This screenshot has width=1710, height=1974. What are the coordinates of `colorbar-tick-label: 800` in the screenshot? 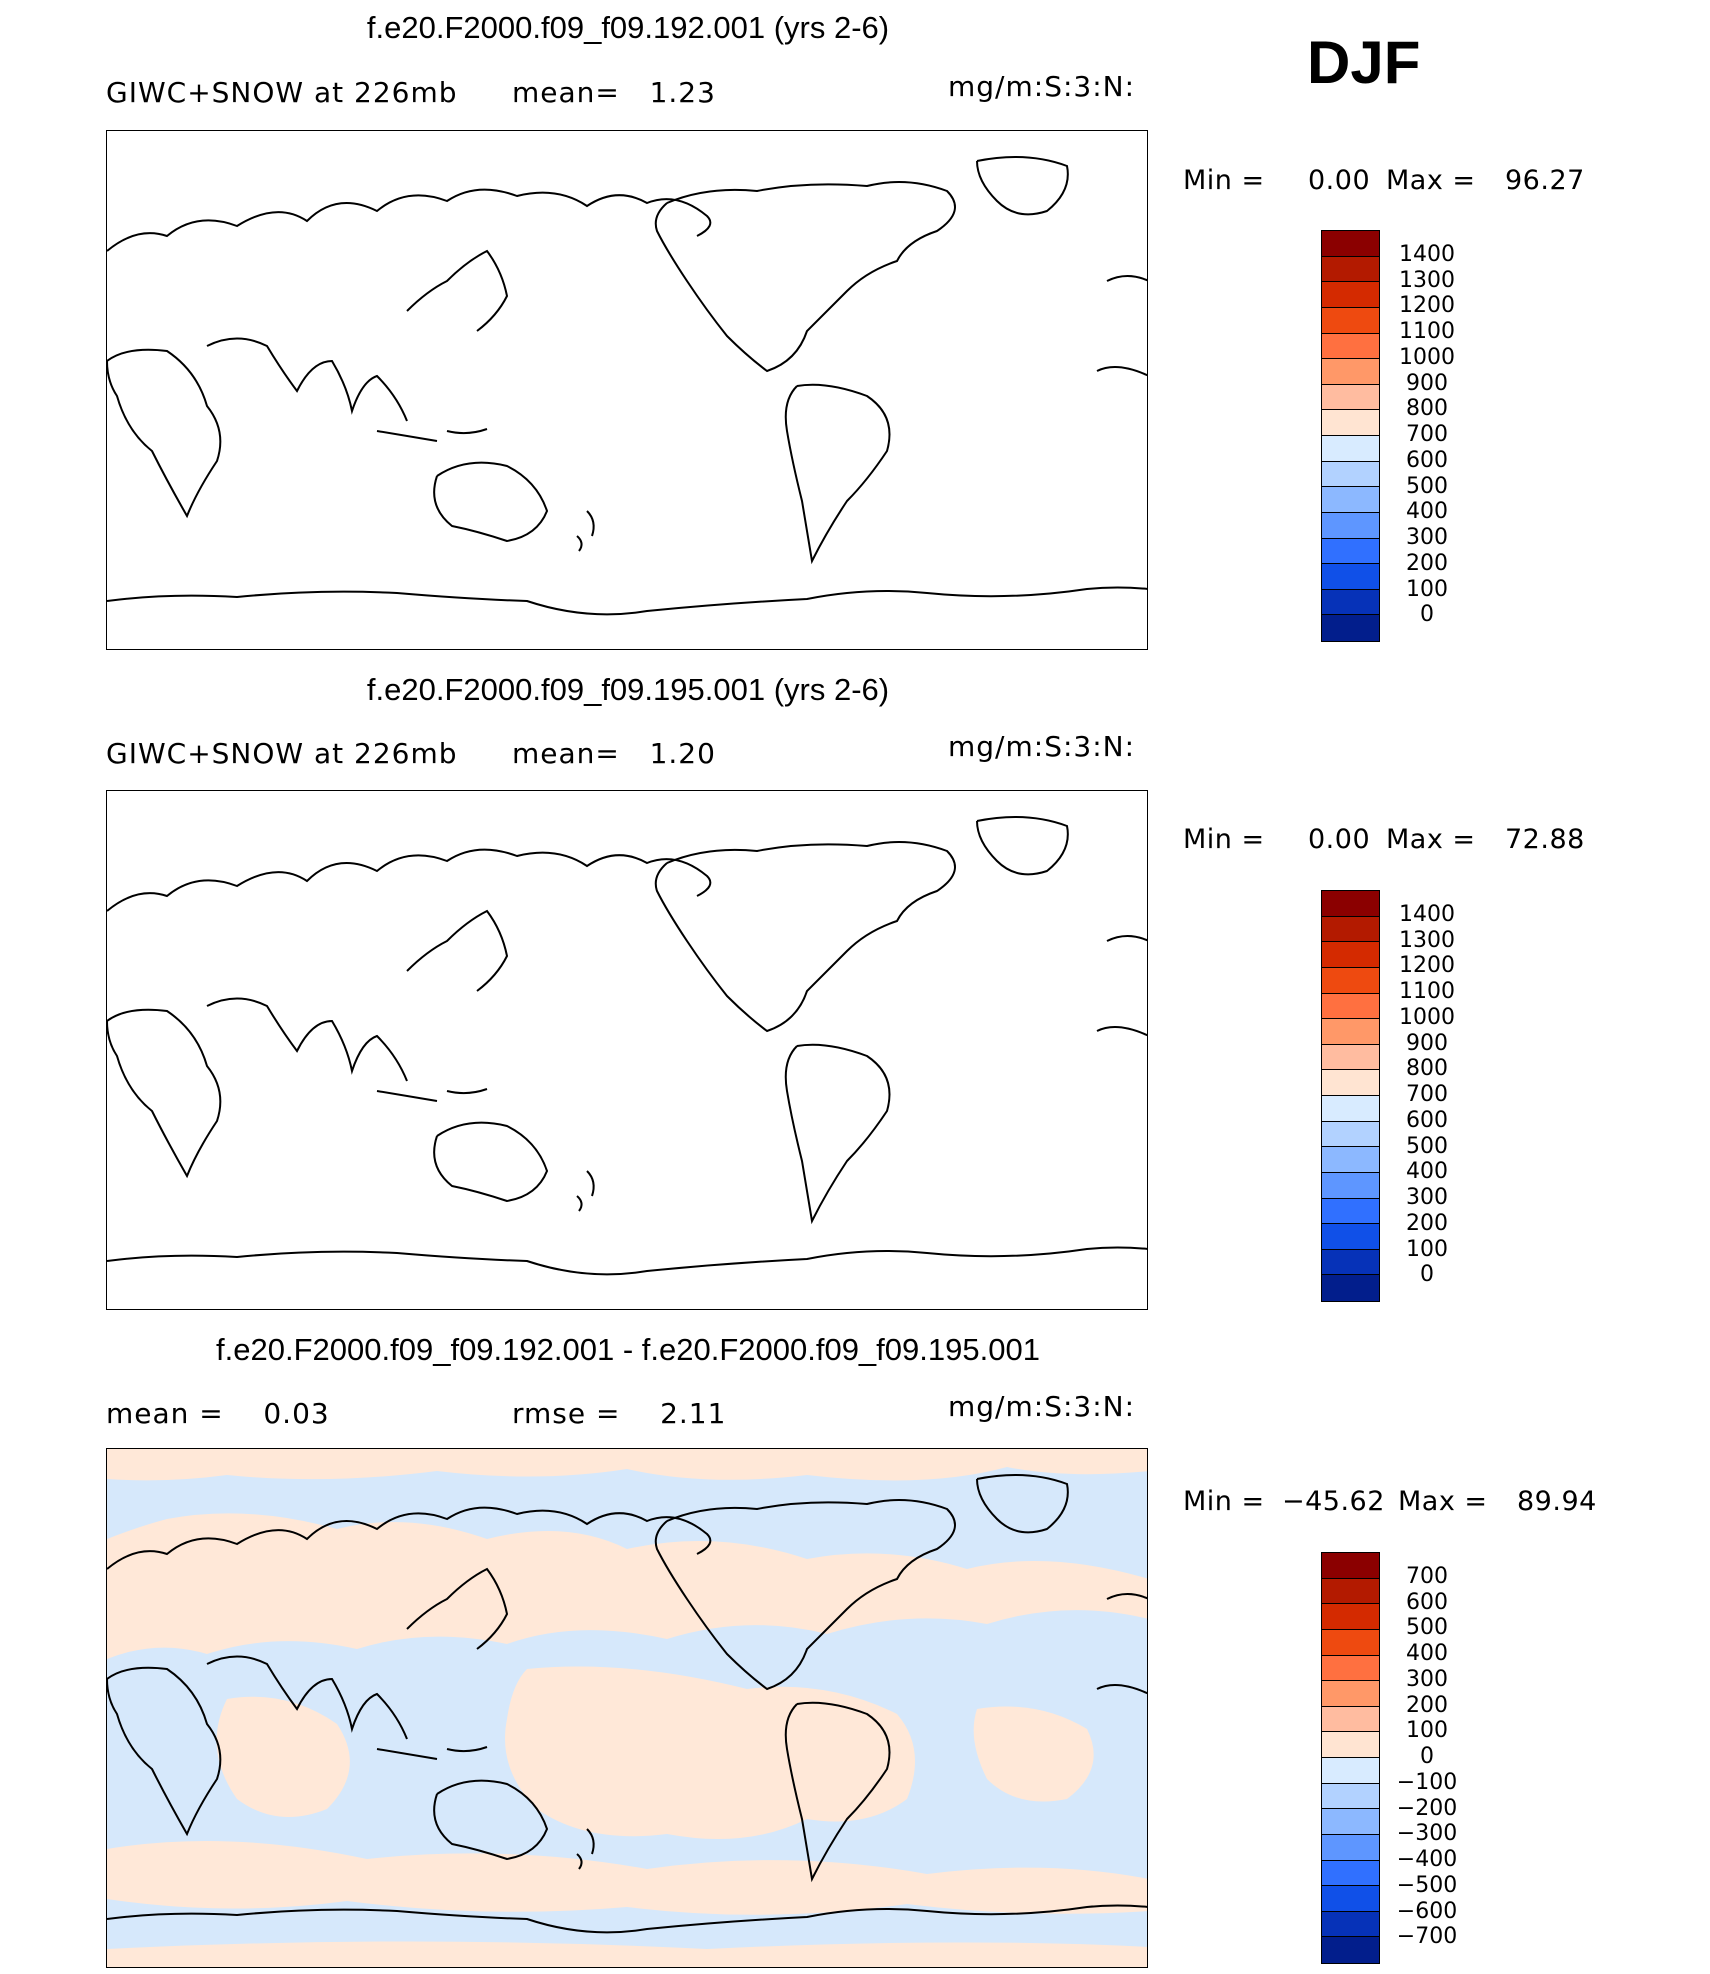 It's located at (1427, 1069).